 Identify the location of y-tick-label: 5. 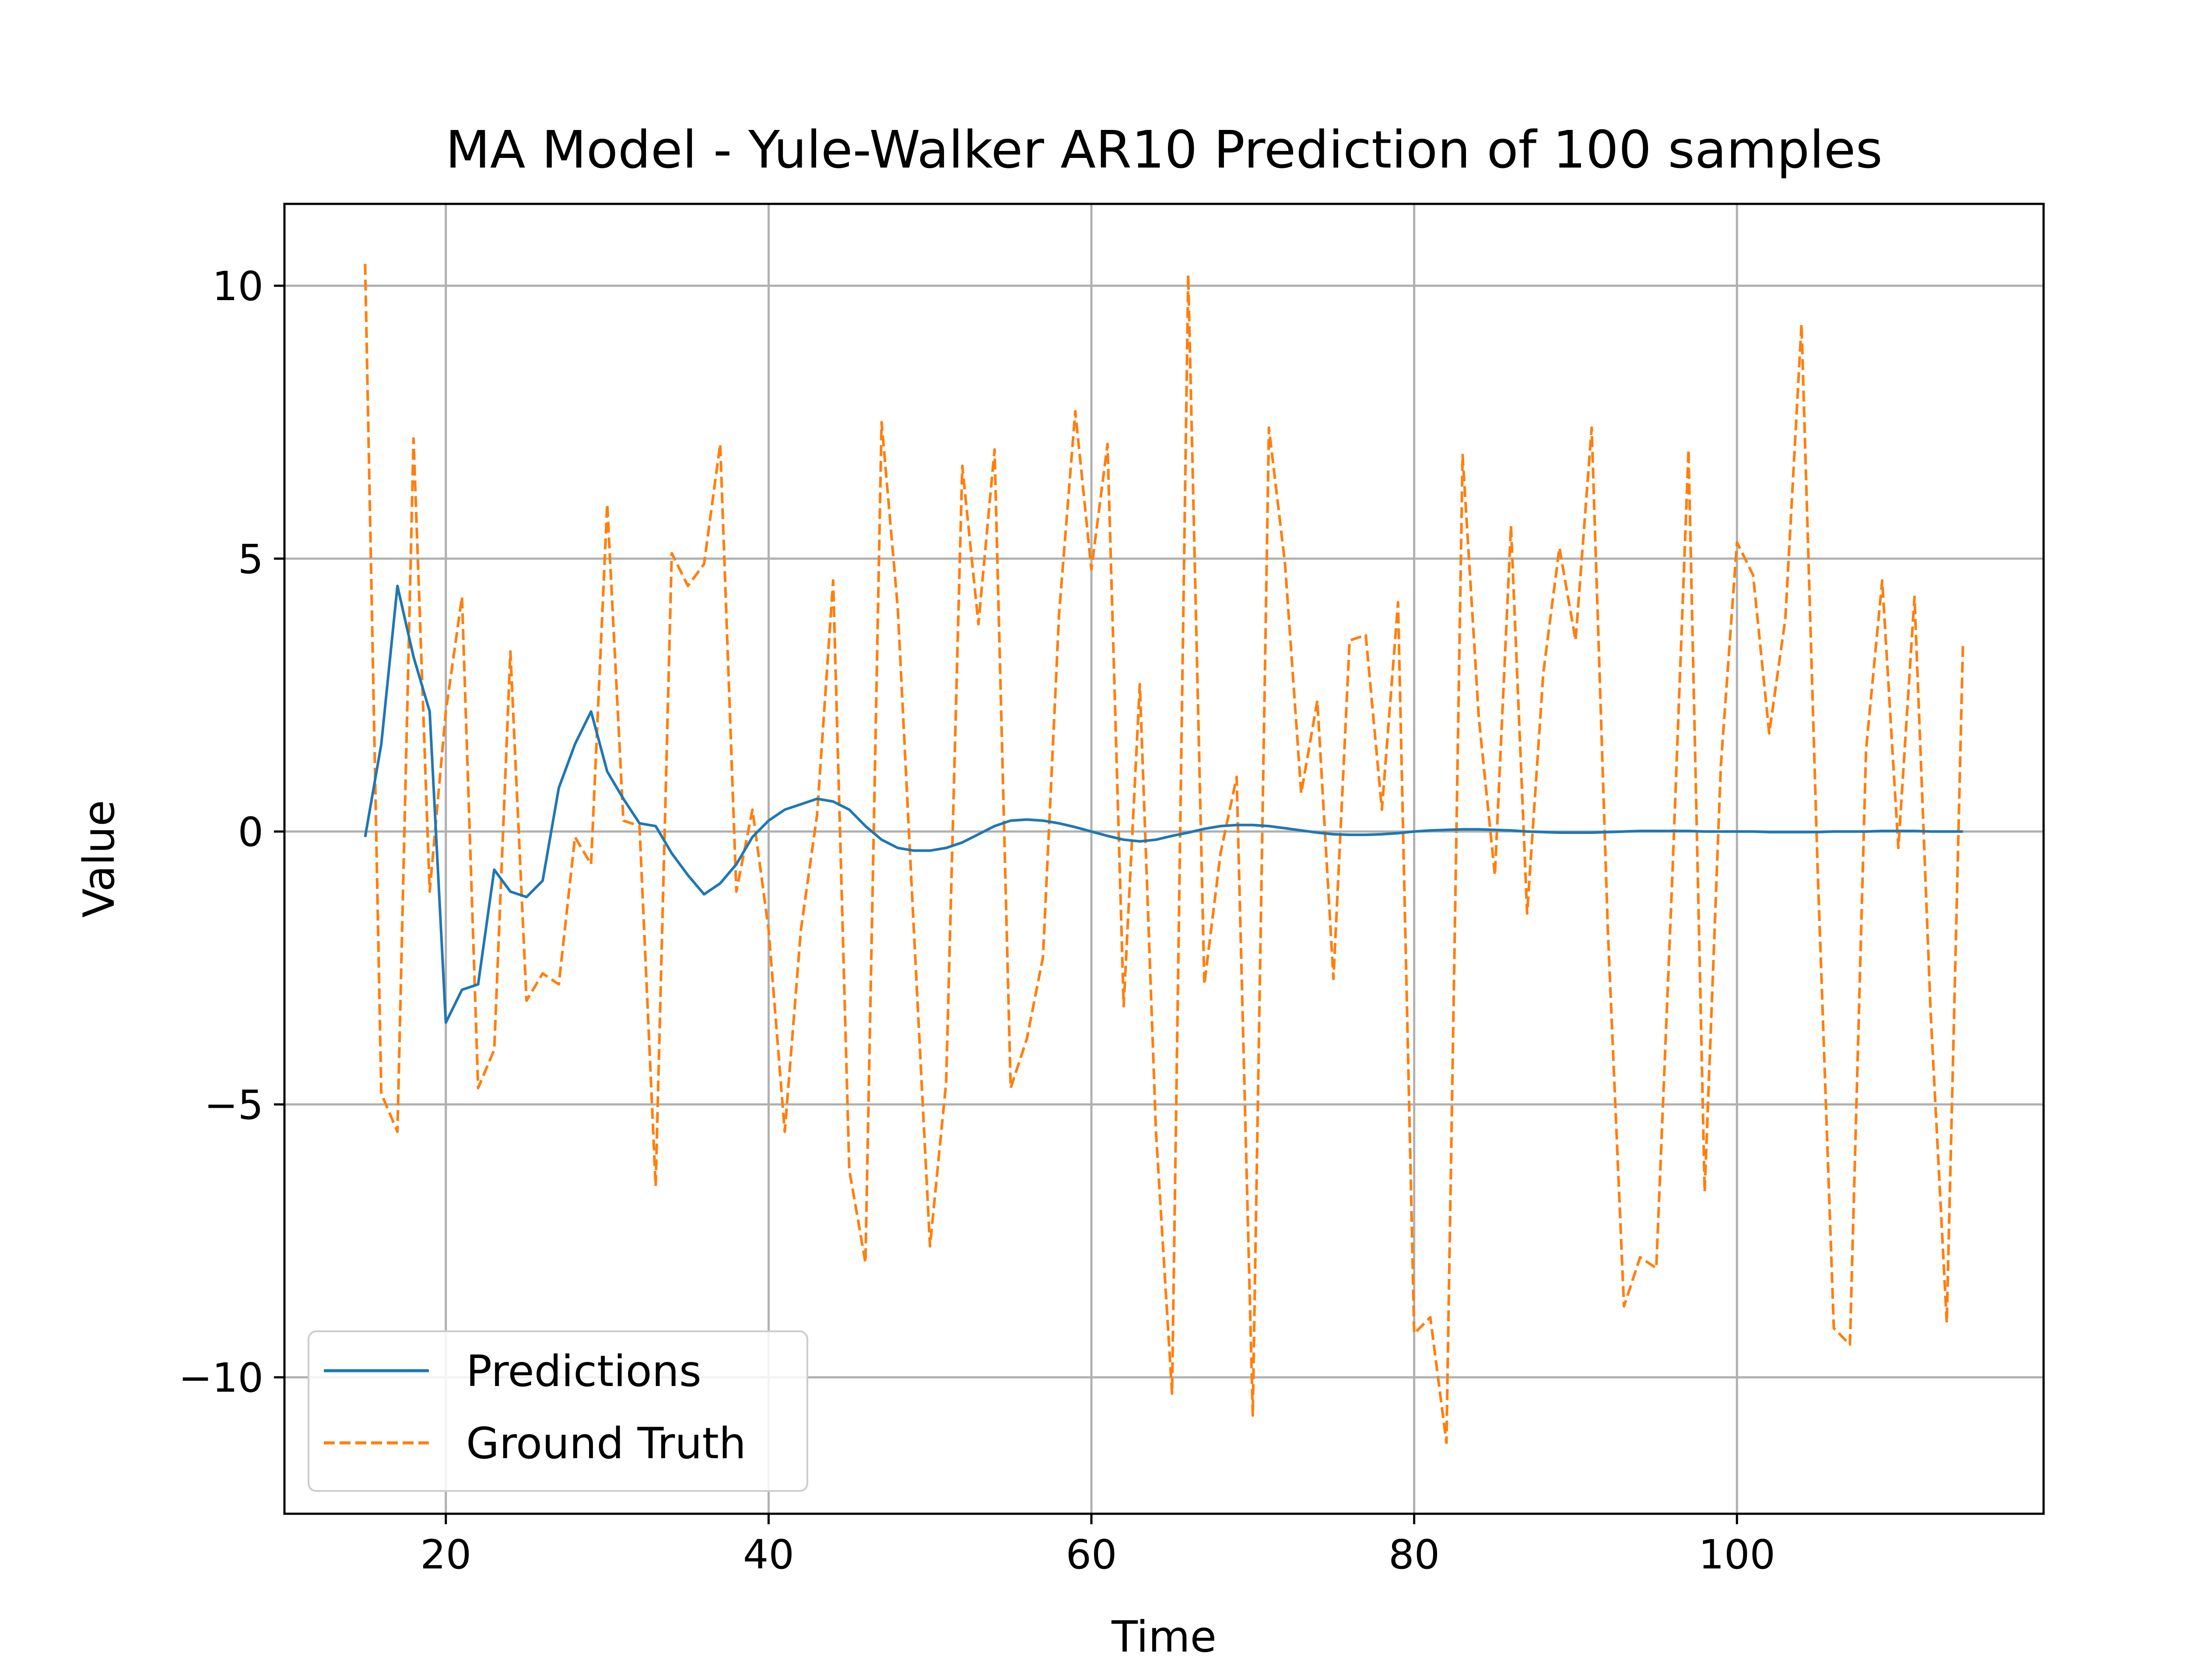
(251, 559).